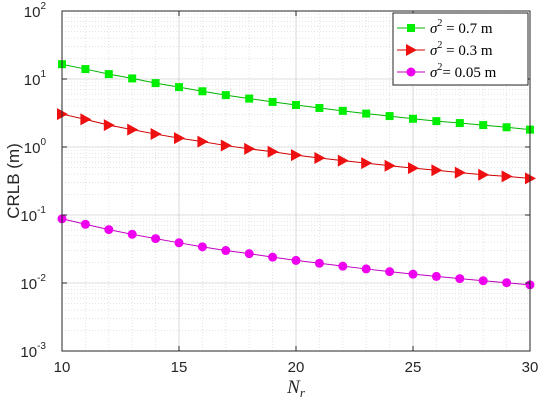 The image size is (540, 405). What do you see at coordinates (33, 215) in the screenshot?
I see `y-tick-label: 10⁻¹` at bounding box center [33, 215].